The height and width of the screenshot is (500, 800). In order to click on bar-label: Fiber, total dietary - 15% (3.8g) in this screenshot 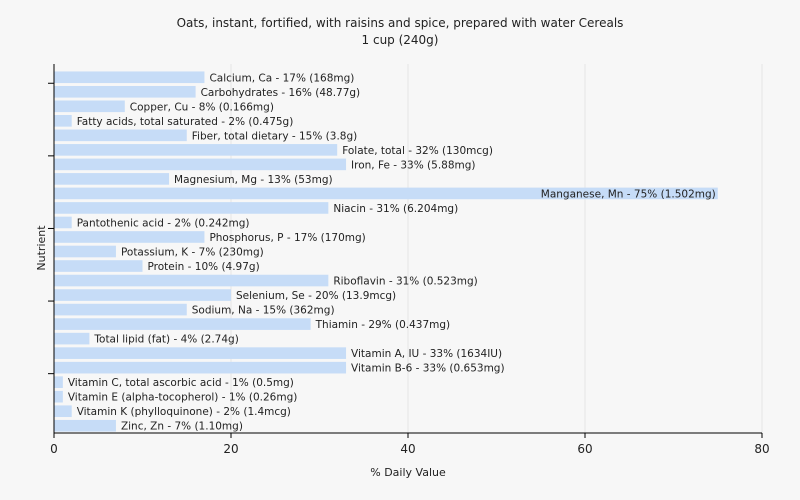, I will do `click(274, 136)`.